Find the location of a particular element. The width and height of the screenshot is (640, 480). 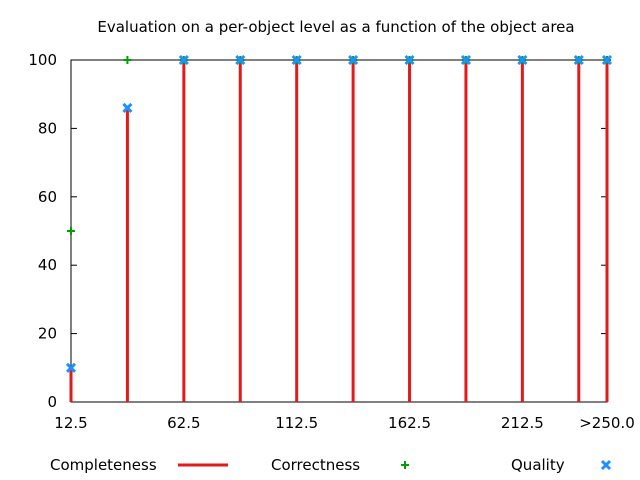

y-tick-label: 0 is located at coordinates (52, 402).